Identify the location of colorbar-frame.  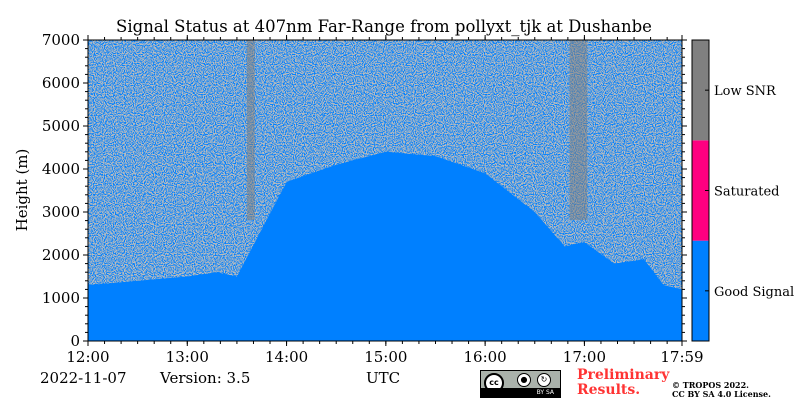
(700, 190).